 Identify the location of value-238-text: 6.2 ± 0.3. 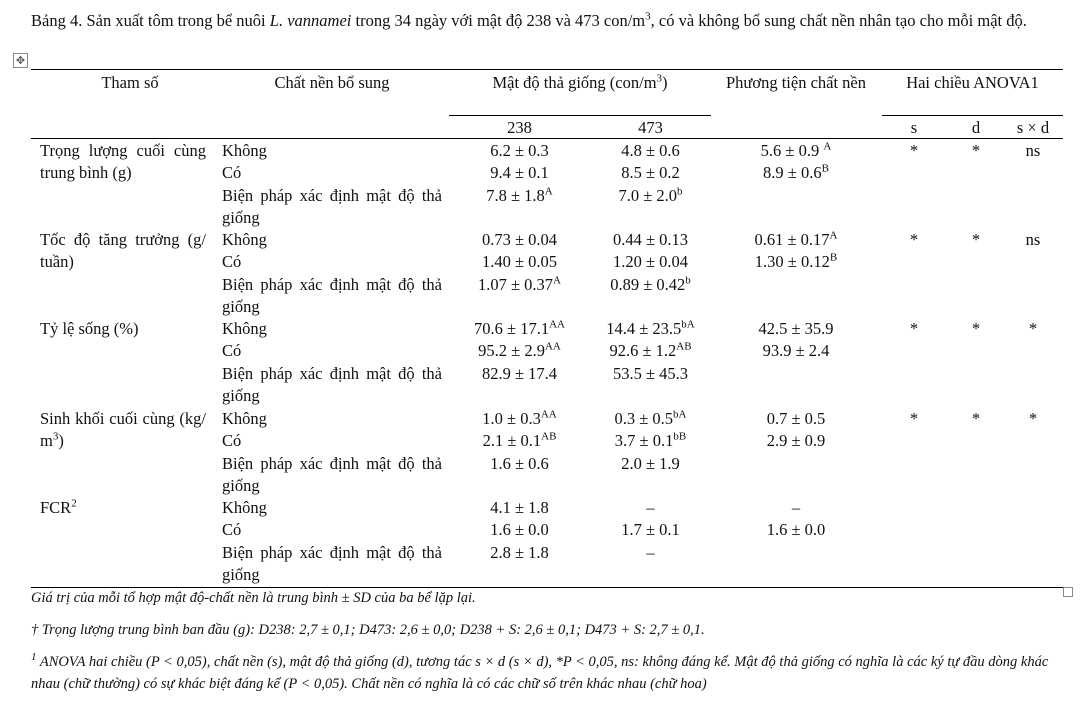
(519, 150).